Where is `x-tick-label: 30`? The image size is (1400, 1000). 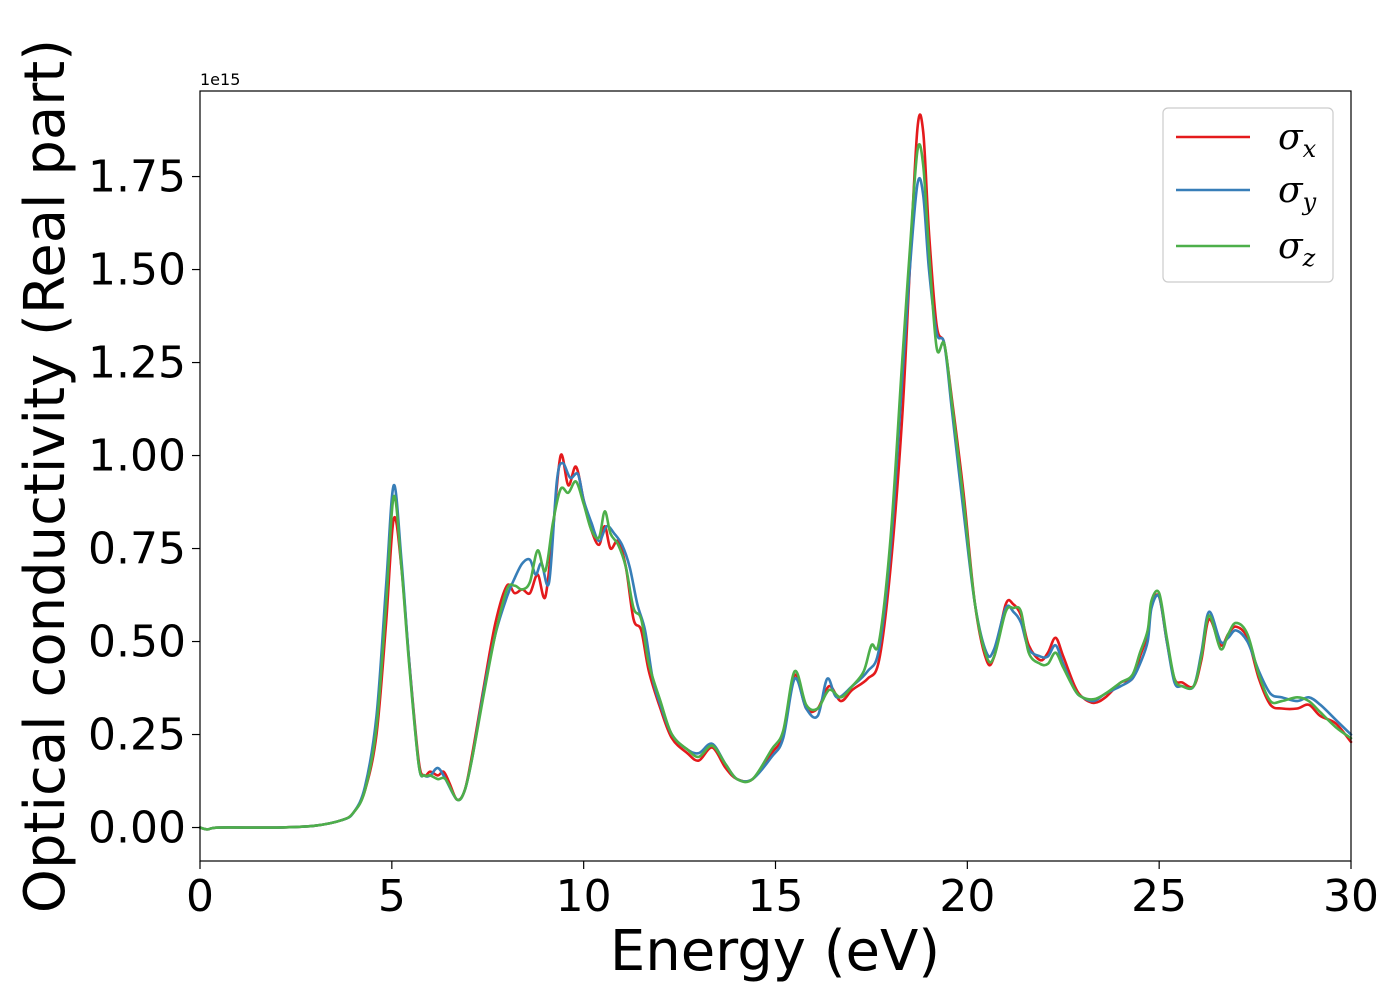
x-tick-label: 30 is located at coordinates (1351, 896).